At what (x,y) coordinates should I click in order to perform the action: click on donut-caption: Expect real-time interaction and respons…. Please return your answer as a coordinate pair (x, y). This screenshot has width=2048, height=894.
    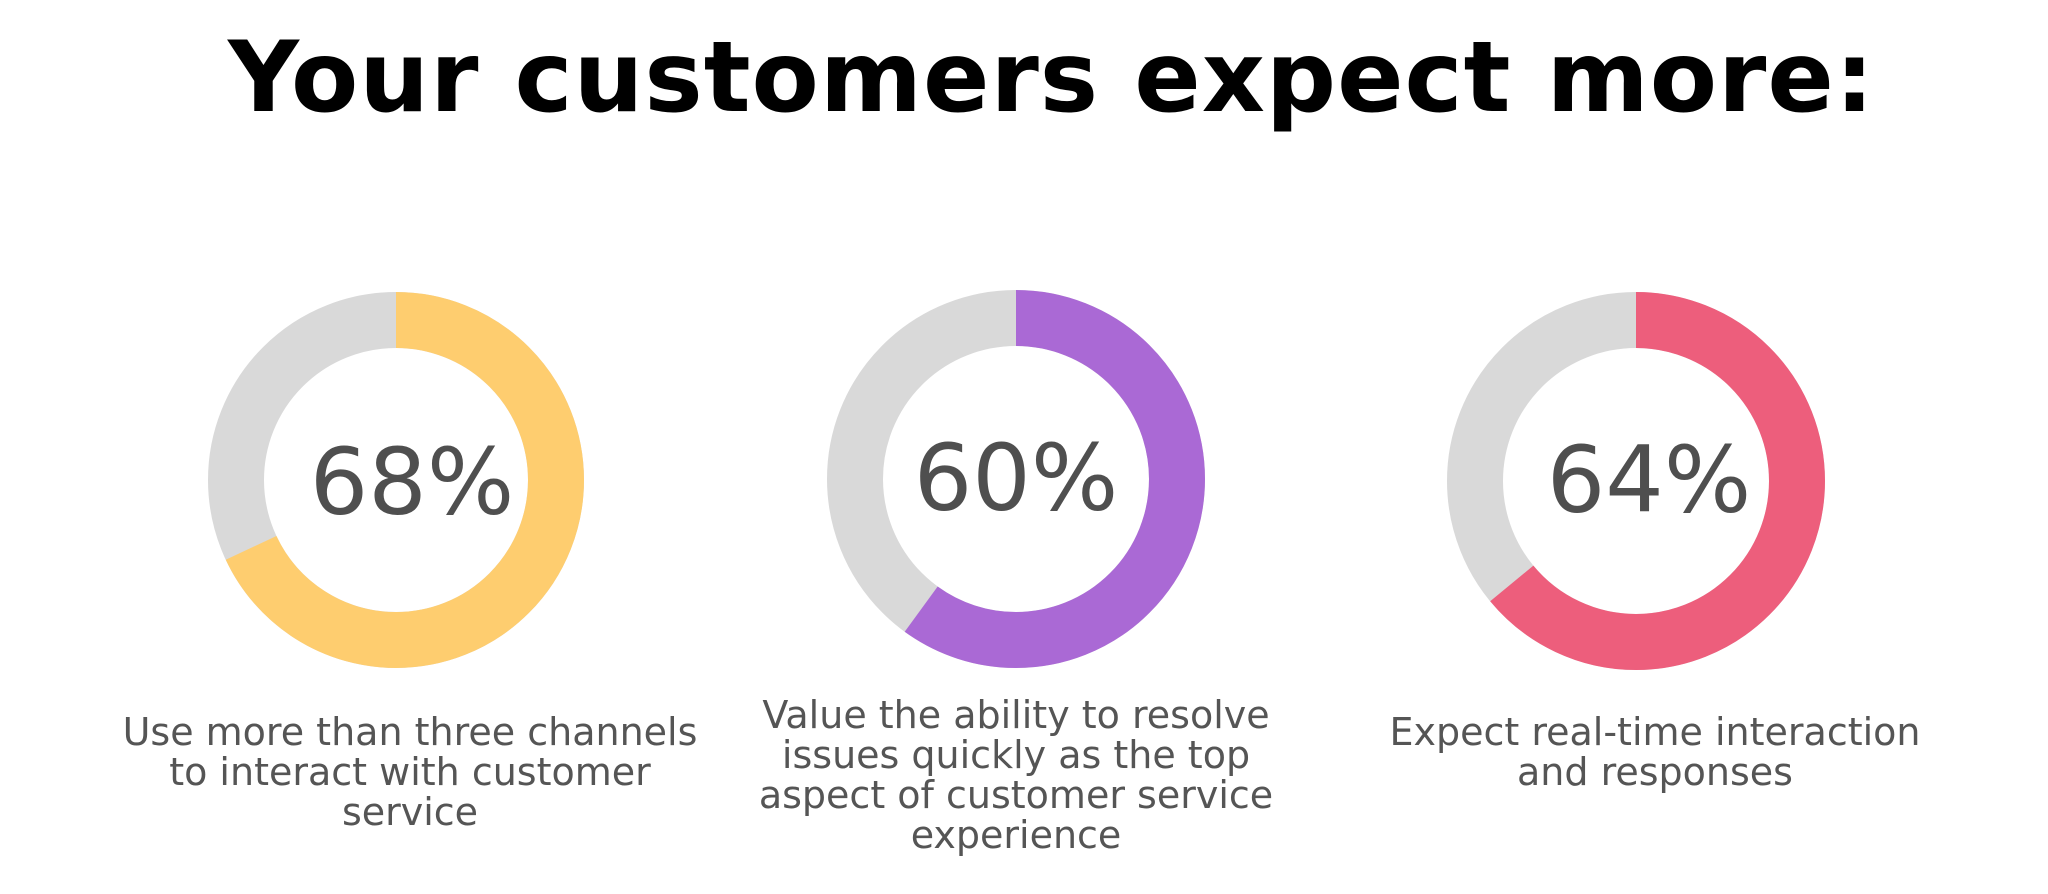
    Looking at the image, I should click on (1655, 752).